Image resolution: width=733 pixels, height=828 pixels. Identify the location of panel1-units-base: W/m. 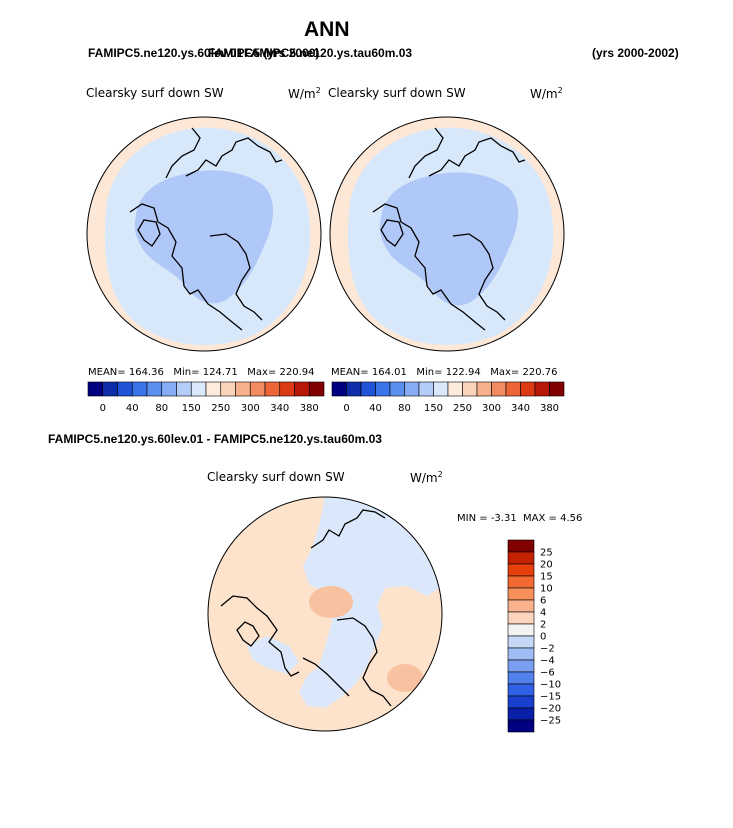
(302, 94).